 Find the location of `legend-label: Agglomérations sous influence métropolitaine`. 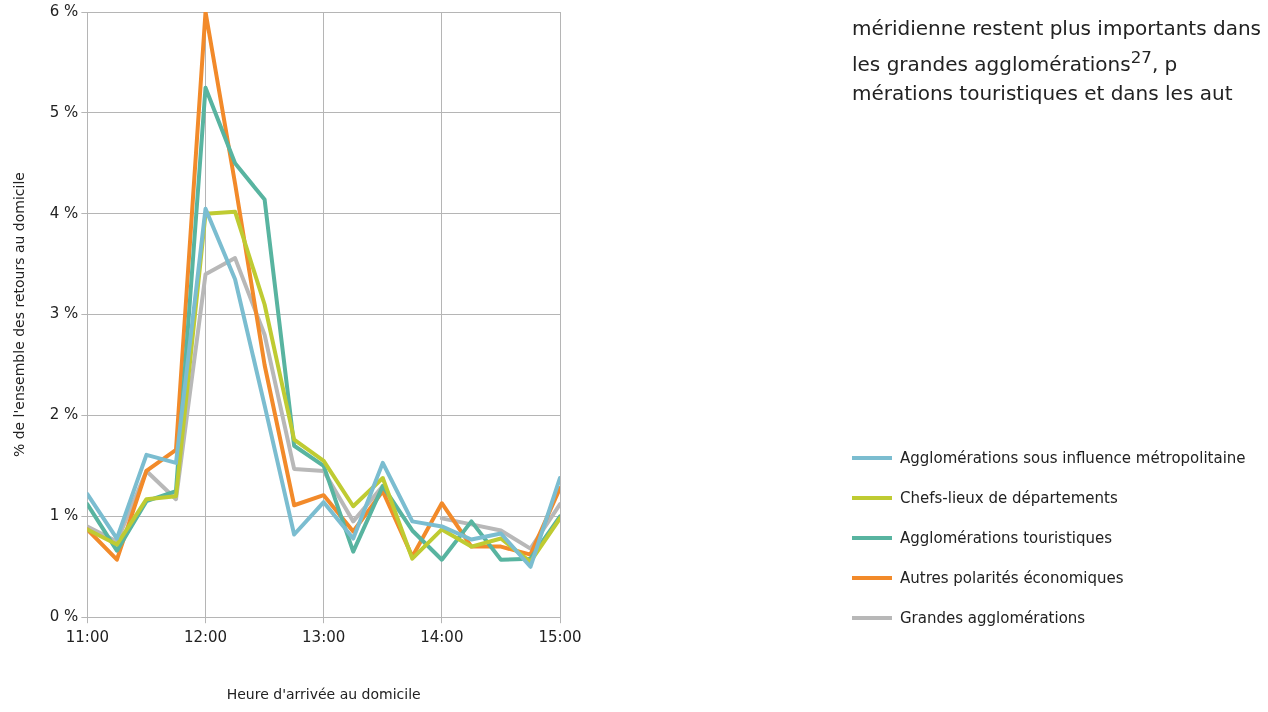

legend-label: Agglomérations sous influence métropolitaine is located at coordinates (1073, 458).